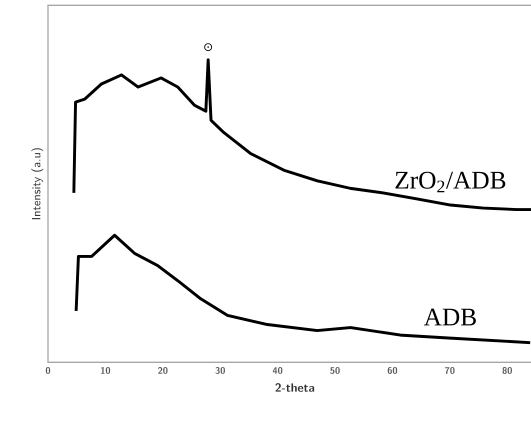 Image resolution: width=531 pixels, height=421 pixels. Describe the element at coordinates (507, 370) in the screenshot. I see `x-tick-label: 80` at that location.